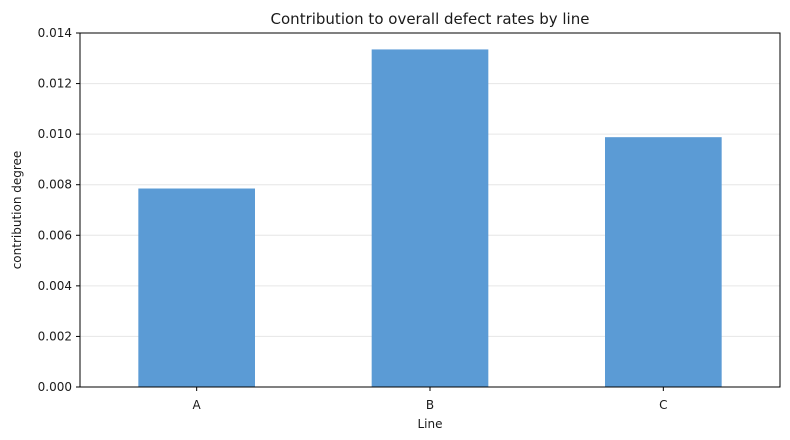 This screenshot has height=440, width=790. Describe the element at coordinates (55, 286) in the screenshot. I see `y-tick-label: 0.004` at that location.